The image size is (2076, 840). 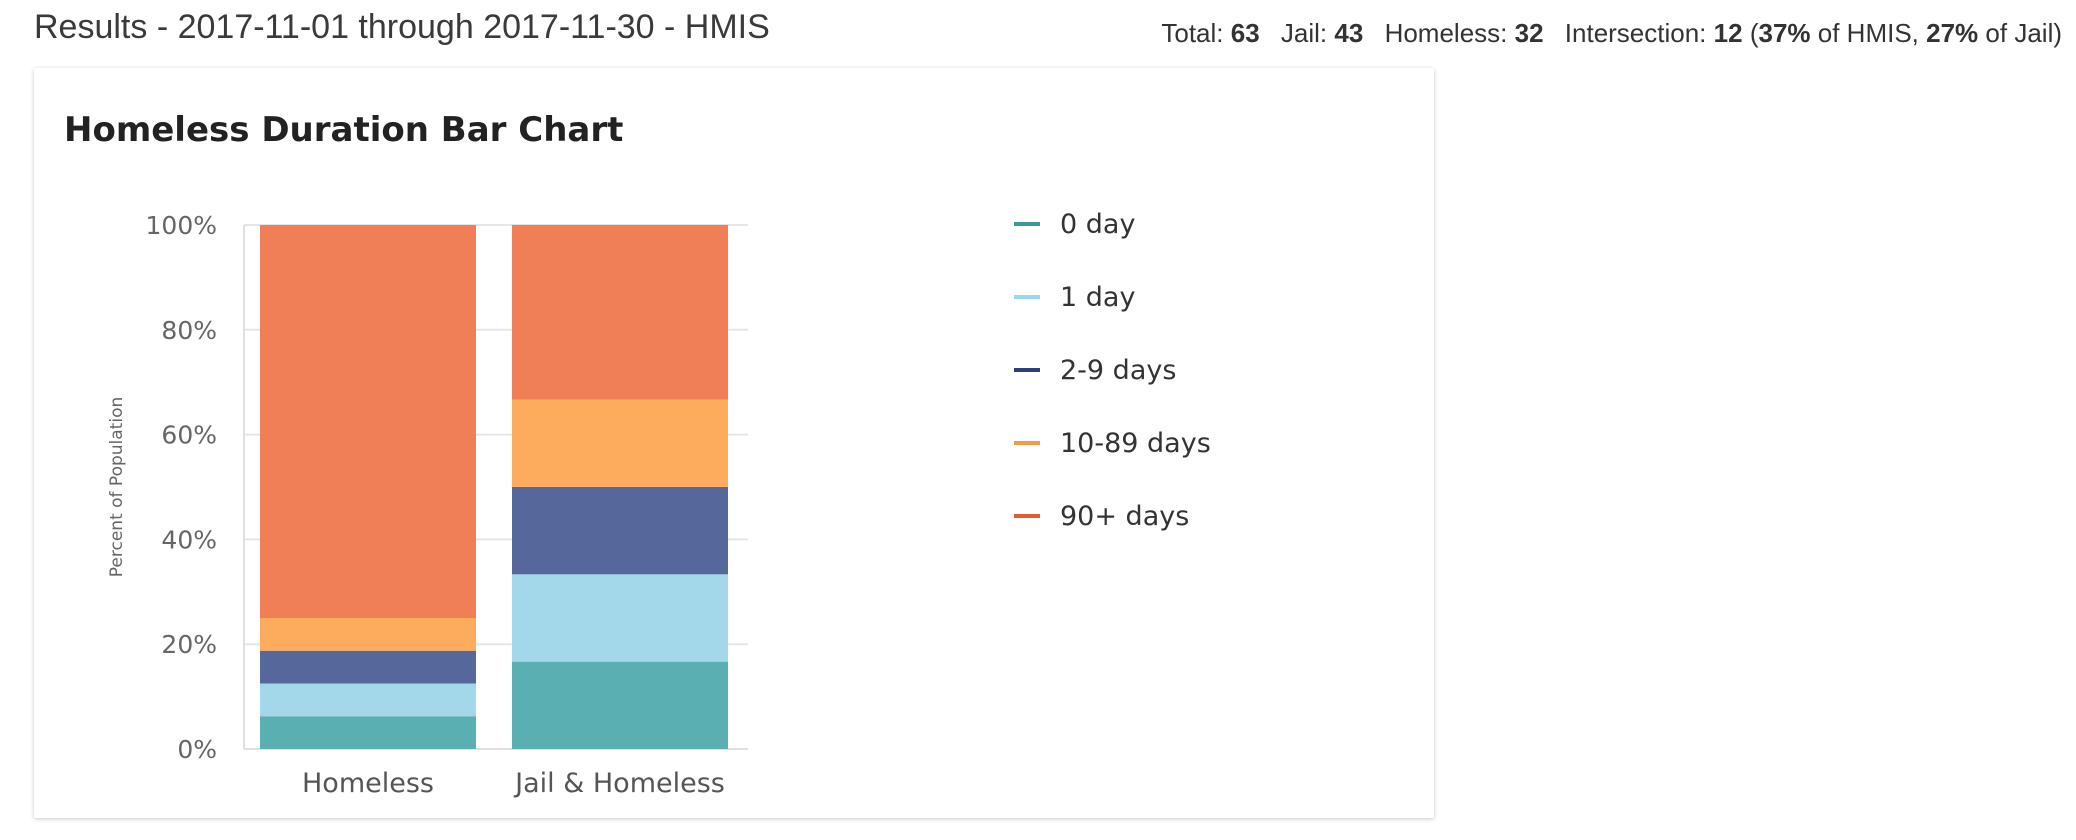 I want to click on bar-segment-1-day-homeless, so click(x=368, y=700).